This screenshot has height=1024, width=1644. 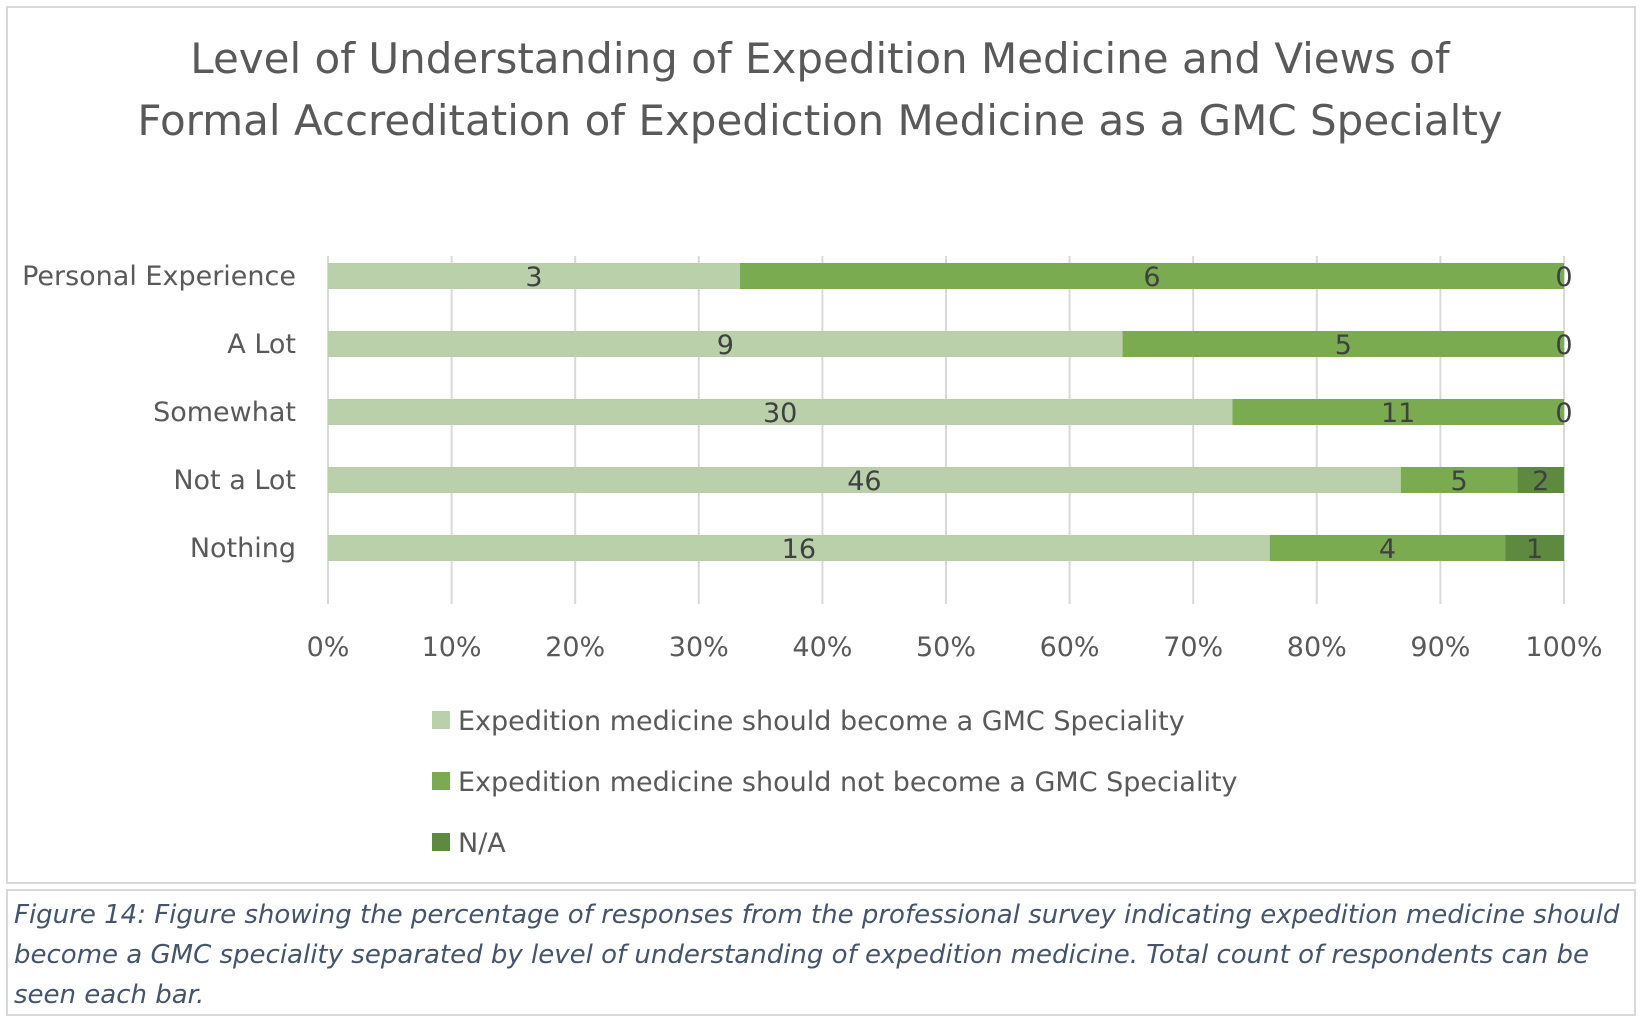 I want to click on data-label: 11, so click(x=1398, y=413).